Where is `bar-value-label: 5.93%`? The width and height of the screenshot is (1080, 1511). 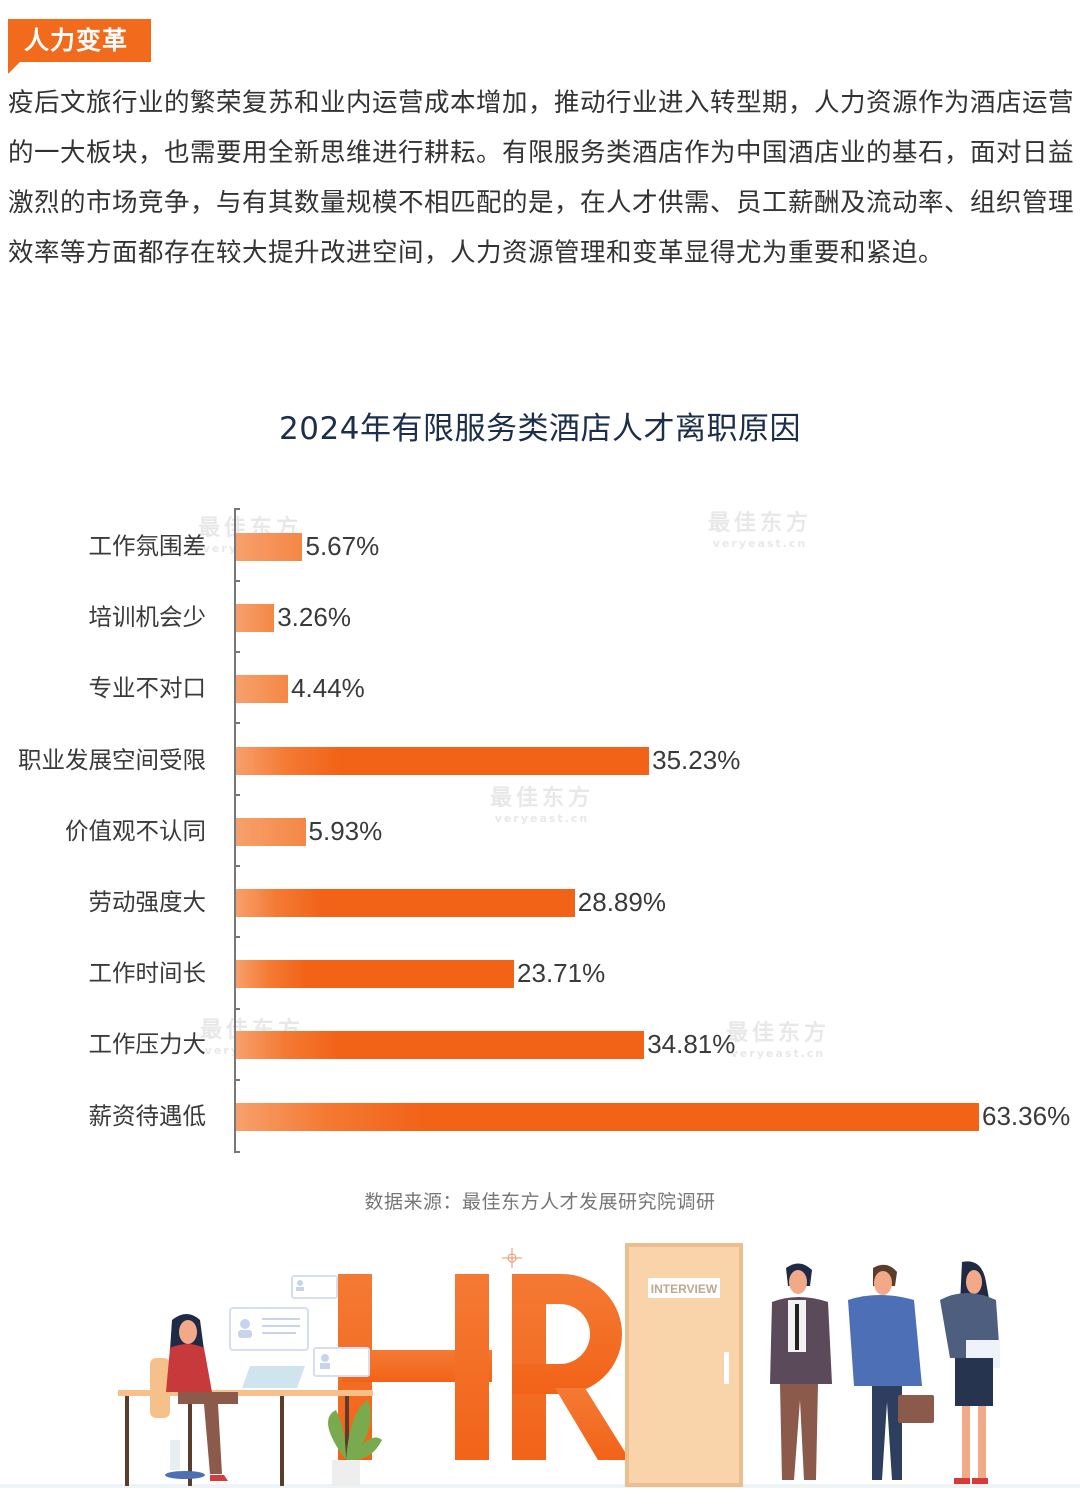 bar-value-label: 5.93% is located at coordinates (345, 830).